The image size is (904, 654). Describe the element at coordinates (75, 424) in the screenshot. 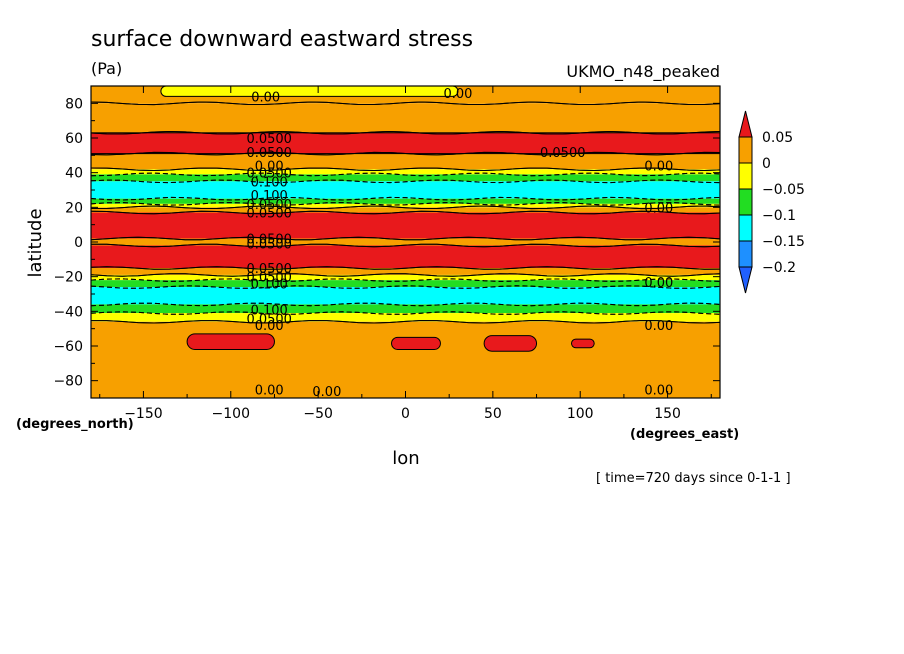

I see `y-units-label: (degrees_north)` at that location.